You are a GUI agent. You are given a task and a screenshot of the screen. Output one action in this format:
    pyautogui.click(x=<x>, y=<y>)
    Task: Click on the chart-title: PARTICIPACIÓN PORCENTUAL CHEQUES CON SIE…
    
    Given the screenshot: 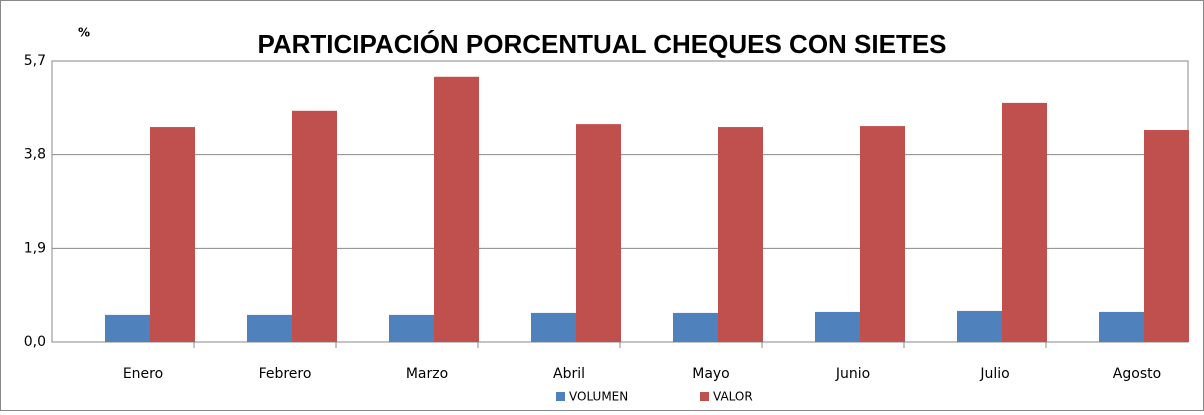 What is the action you would take?
    pyautogui.click(x=601, y=44)
    